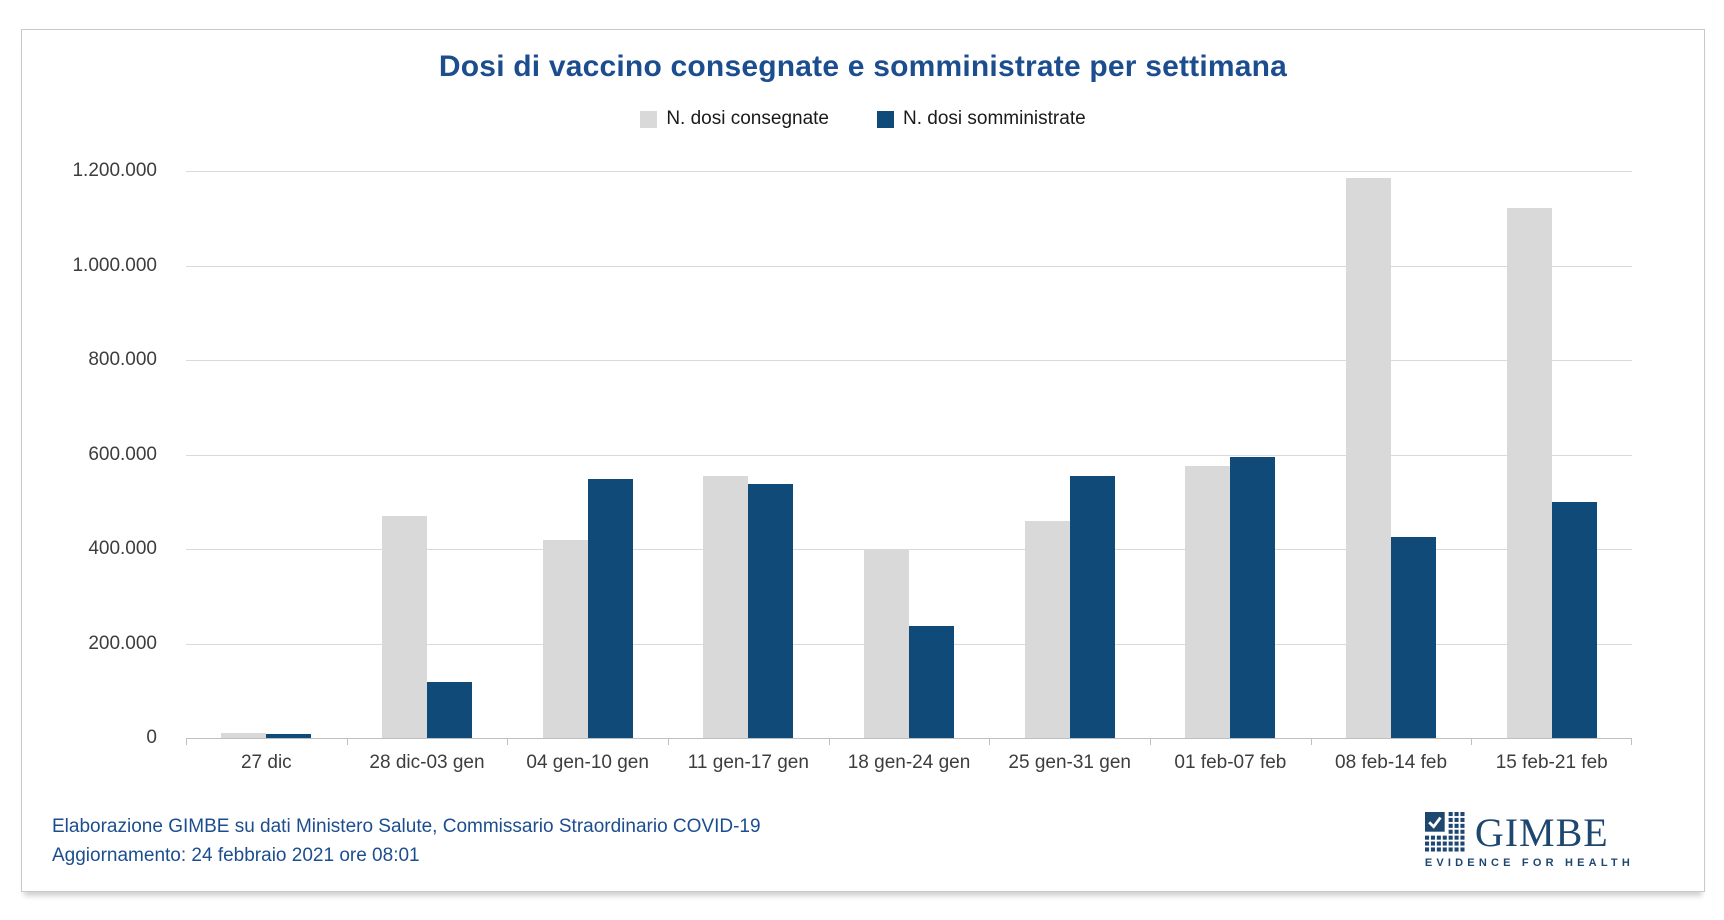 The height and width of the screenshot is (920, 1724). I want to click on x-axis-line, so click(909, 738).